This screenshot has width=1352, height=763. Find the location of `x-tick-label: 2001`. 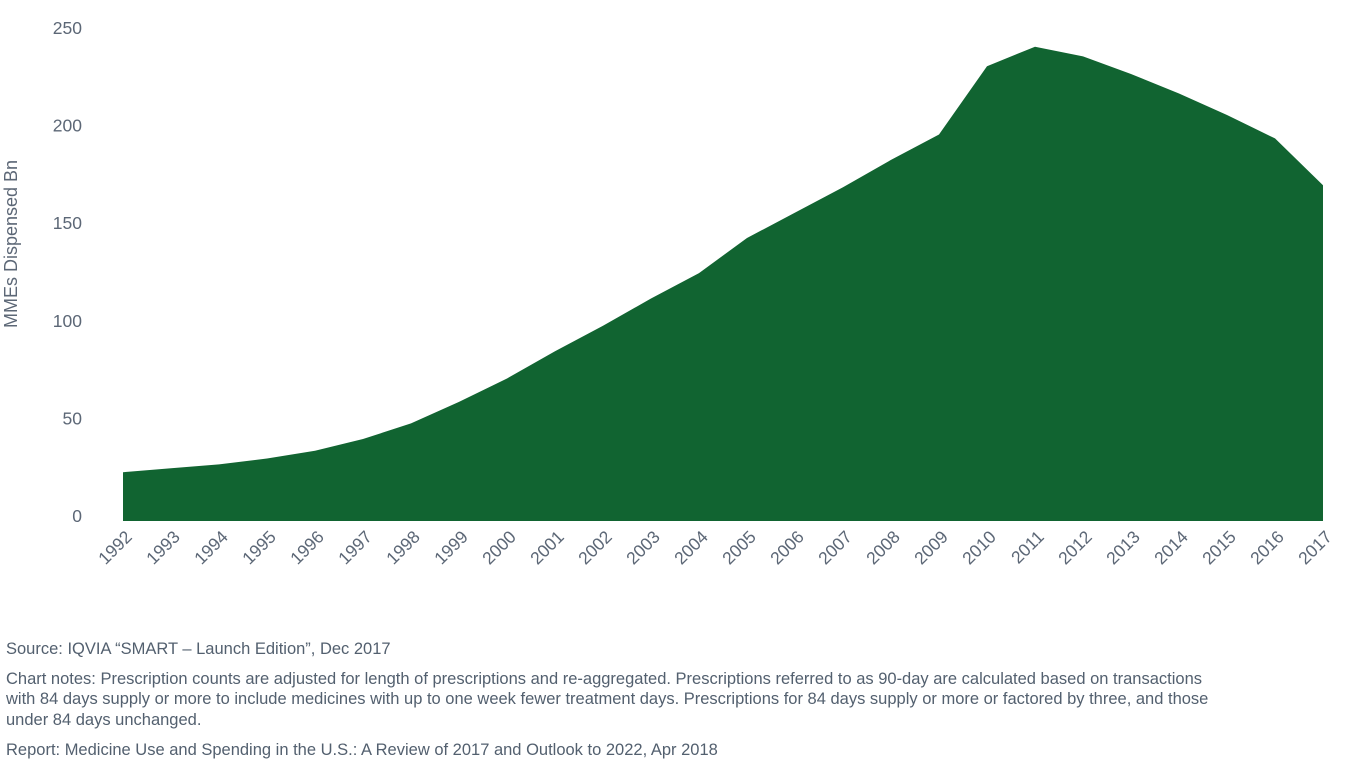

x-tick-label: 2001 is located at coordinates (547, 548).